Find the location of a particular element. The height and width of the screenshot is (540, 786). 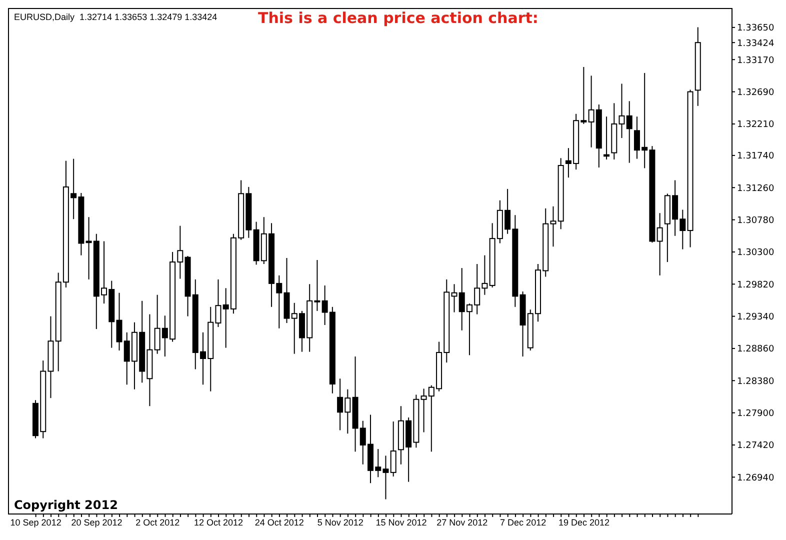

y-tick-label: 1.31260 is located at coordinates (755, 189).